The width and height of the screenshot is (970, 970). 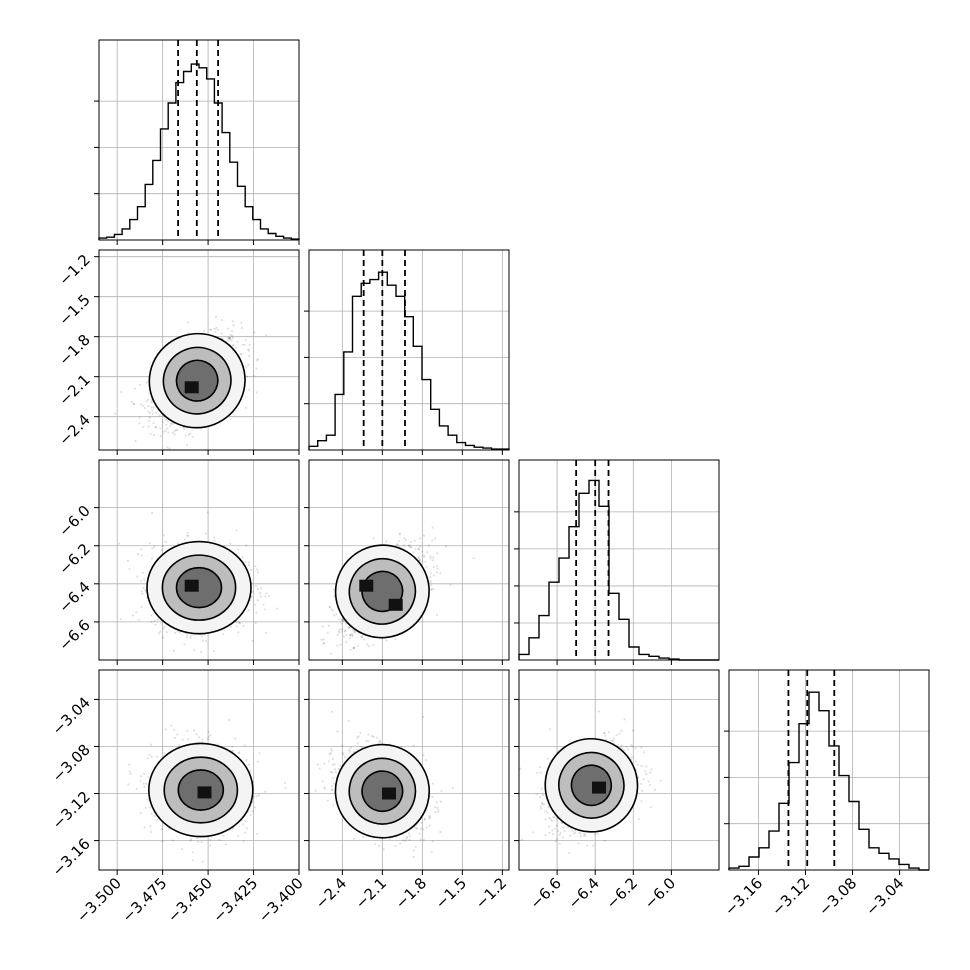 I want to click on panel-frame, so click(x=199, y=560).